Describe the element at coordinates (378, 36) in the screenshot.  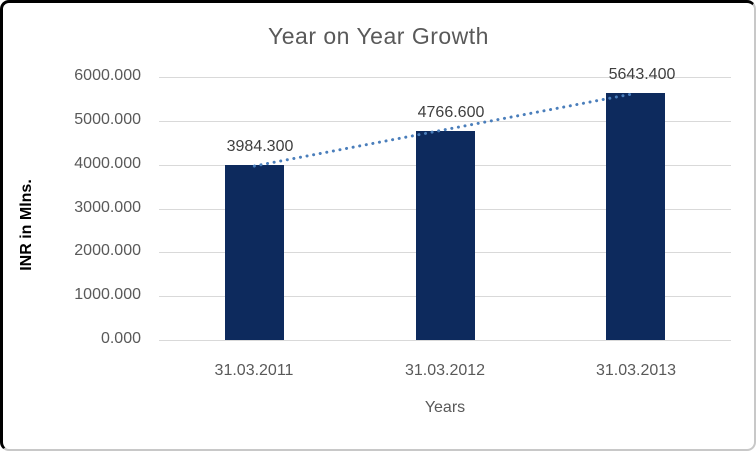
I see `chart-title: Year on Year Growth` at that location.